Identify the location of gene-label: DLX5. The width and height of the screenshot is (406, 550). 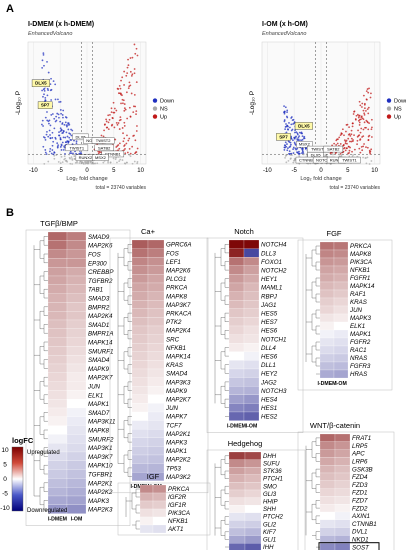
(81, 136).